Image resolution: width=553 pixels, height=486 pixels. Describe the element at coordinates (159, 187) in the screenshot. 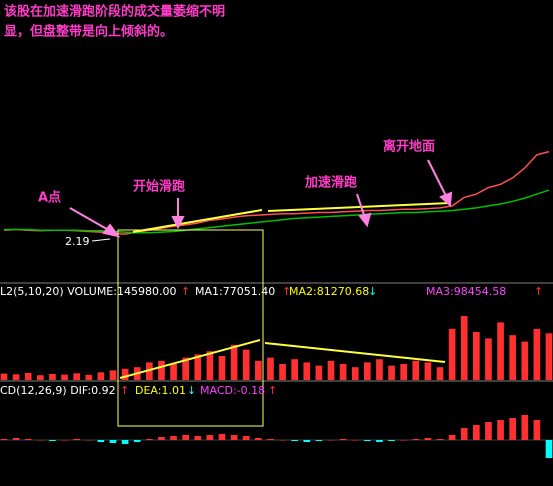

I see `label: 开始滑跑` at that location.